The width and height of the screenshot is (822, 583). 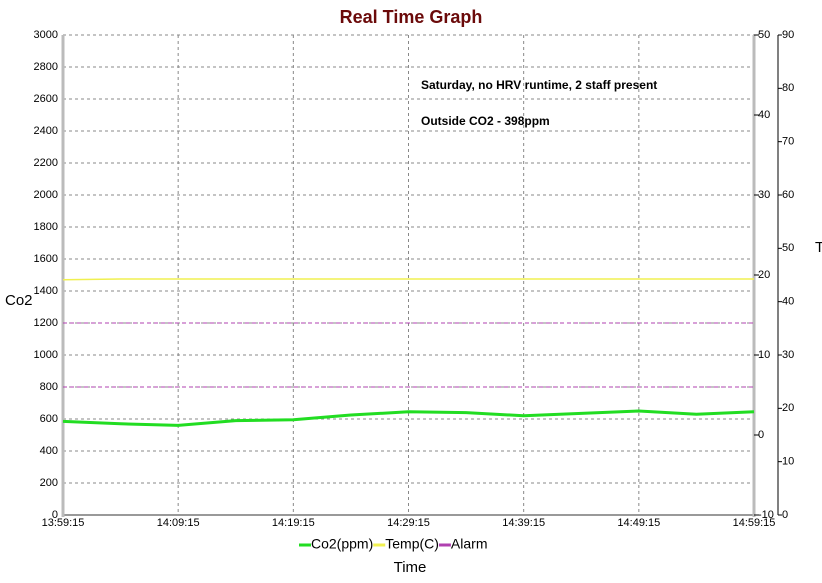 What do you see at coordinates (788, 302) in the screenshot?
I see `y3-tick-label: 40` at bounding box center [788, 302].